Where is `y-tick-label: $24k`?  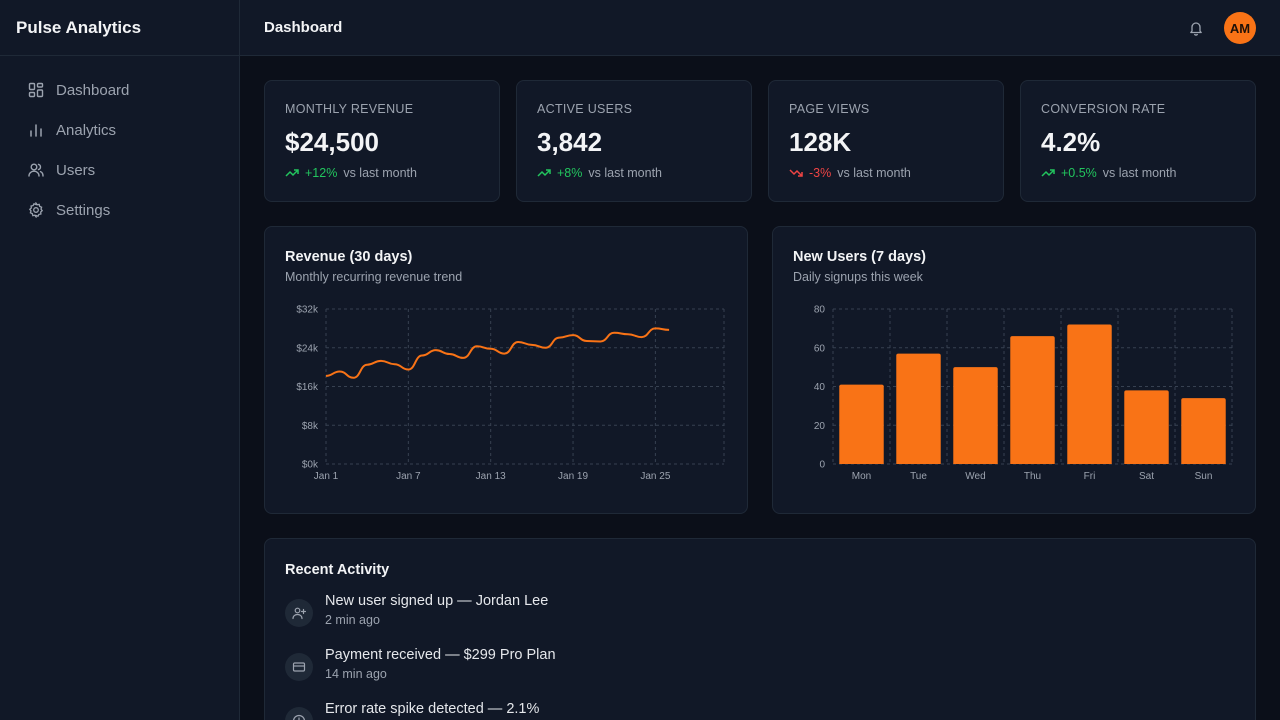 y-tick-label: $24k is located at coordinates (307, 348).